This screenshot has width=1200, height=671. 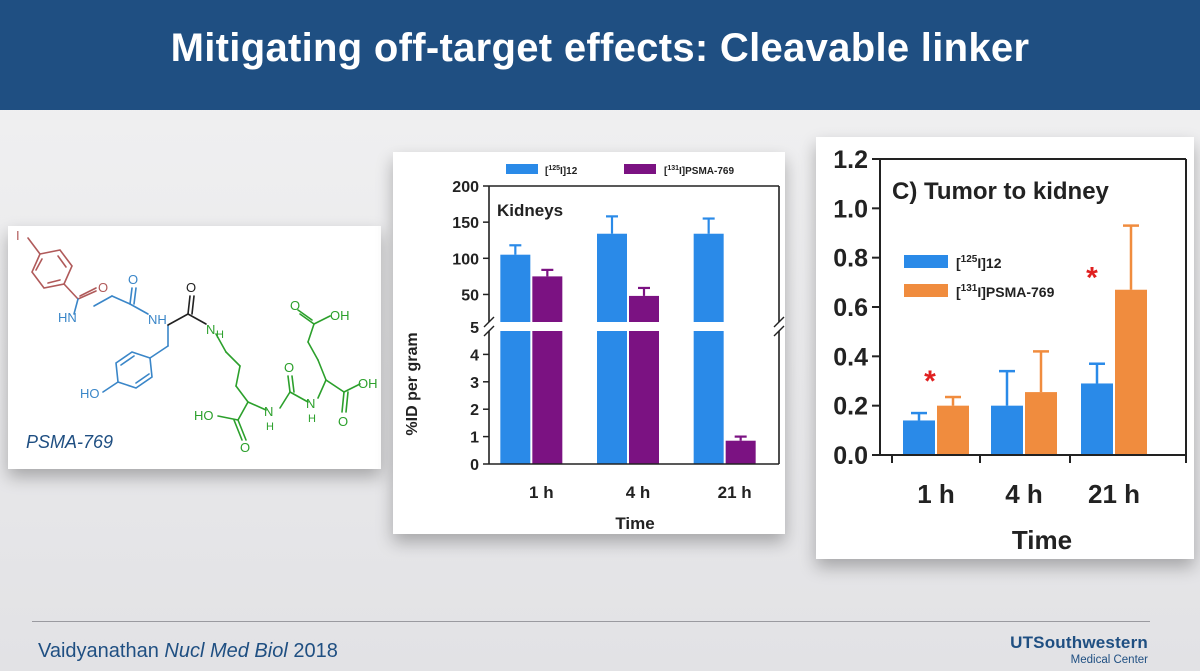 What do you see at coordinates (465, 259) in the screenshot?
I see `kidney-y-tick-label-up-1: 100` at bounding box center [465, 259].